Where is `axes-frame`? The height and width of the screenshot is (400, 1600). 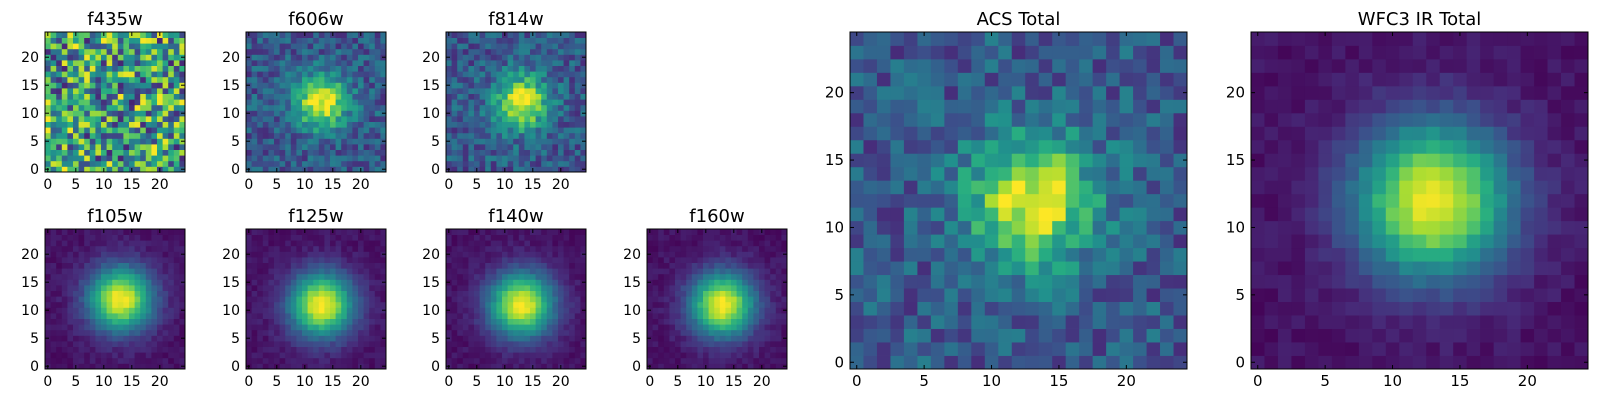
axes-frame is located at coordinates (516, 102).